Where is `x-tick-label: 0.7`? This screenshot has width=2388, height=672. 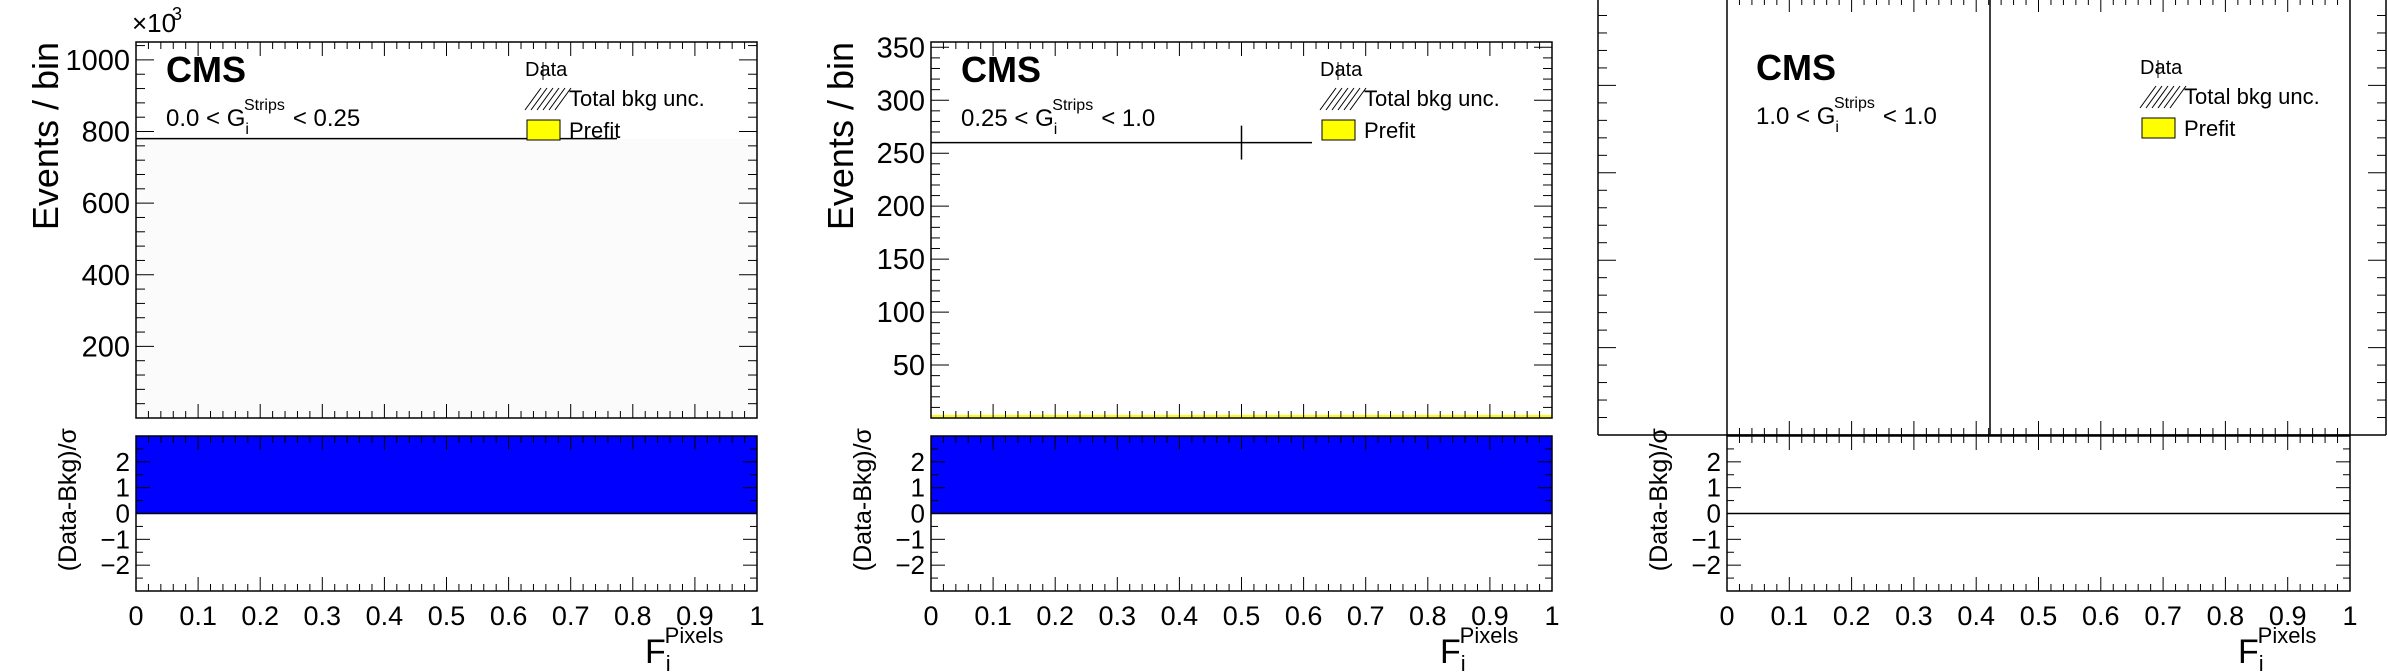 x-tick-label: 0.7 is located at coordinates (2163, 616).